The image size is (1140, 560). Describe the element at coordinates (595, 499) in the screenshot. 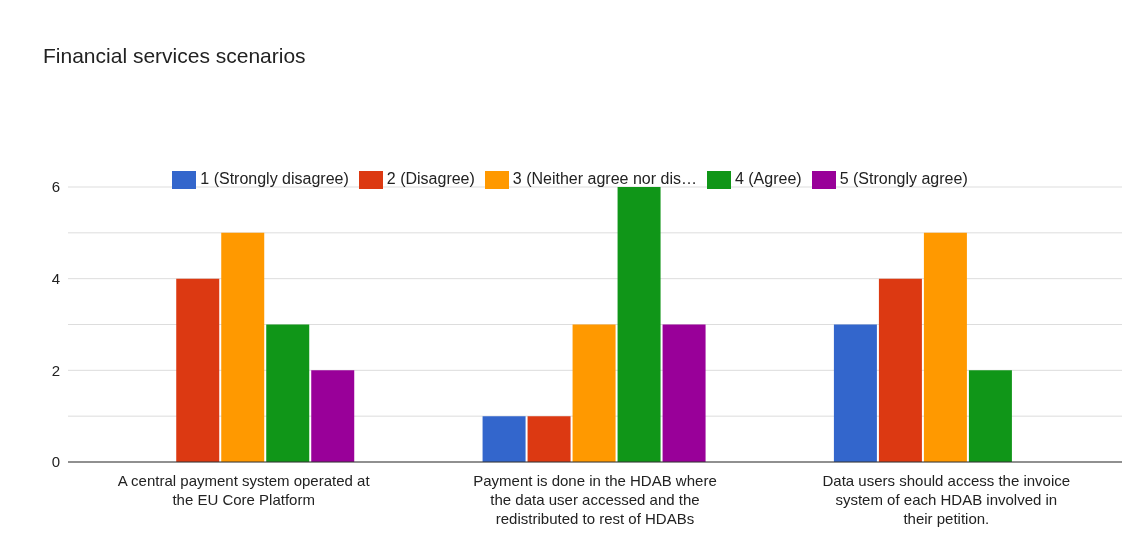

I see `x-tick-label: Payment is done in the HDAB where the data user accessed and the redistributed to rest of HDABs` at that location.